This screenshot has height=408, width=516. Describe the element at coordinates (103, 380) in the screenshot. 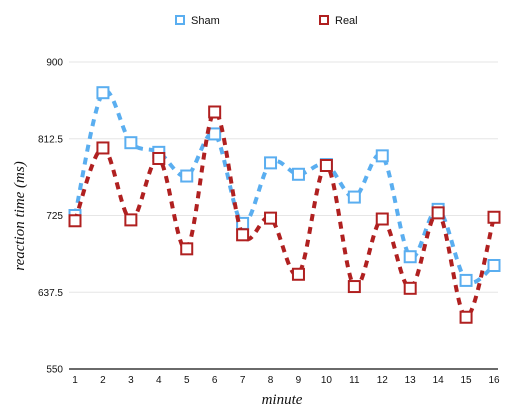

I see `x-tick-label: 2` at that location.